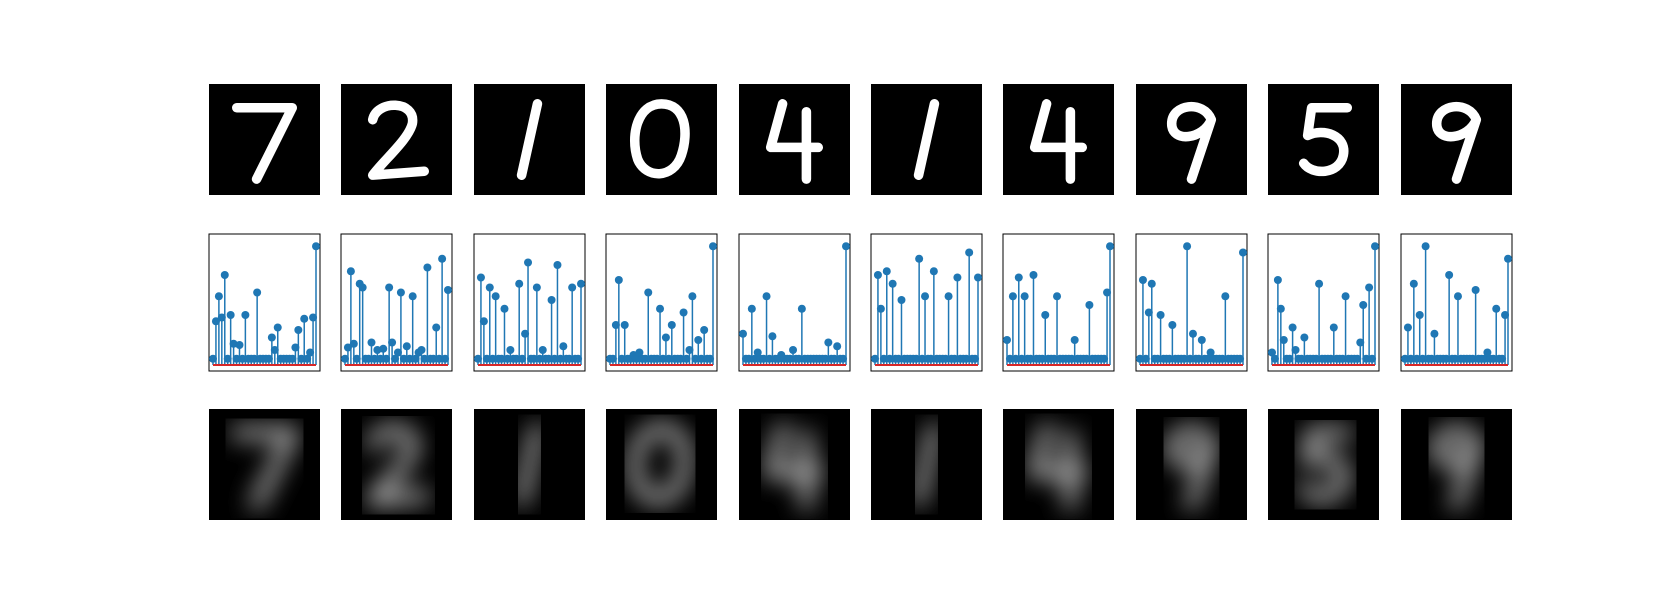 Image resolution: width=1675 pixels, height=598 pixels. I want to click on reconstructed-image-background, so click(794, 464).